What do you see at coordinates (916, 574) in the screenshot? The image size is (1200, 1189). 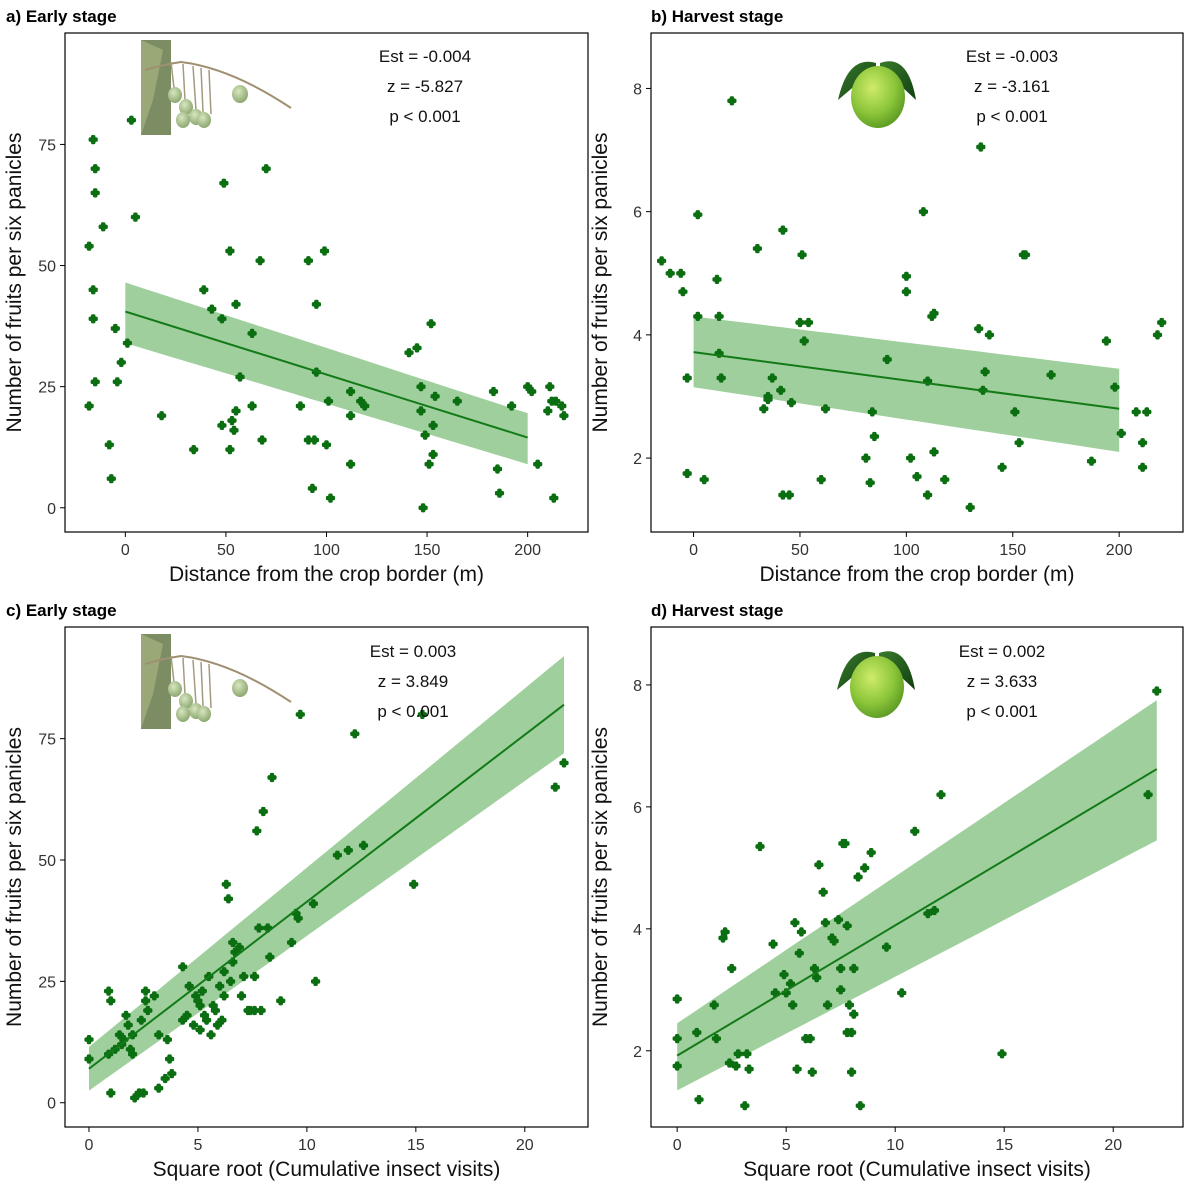 I see `x-axis-label: Distance from the crop border (m)` at bounding box center [916, 574].